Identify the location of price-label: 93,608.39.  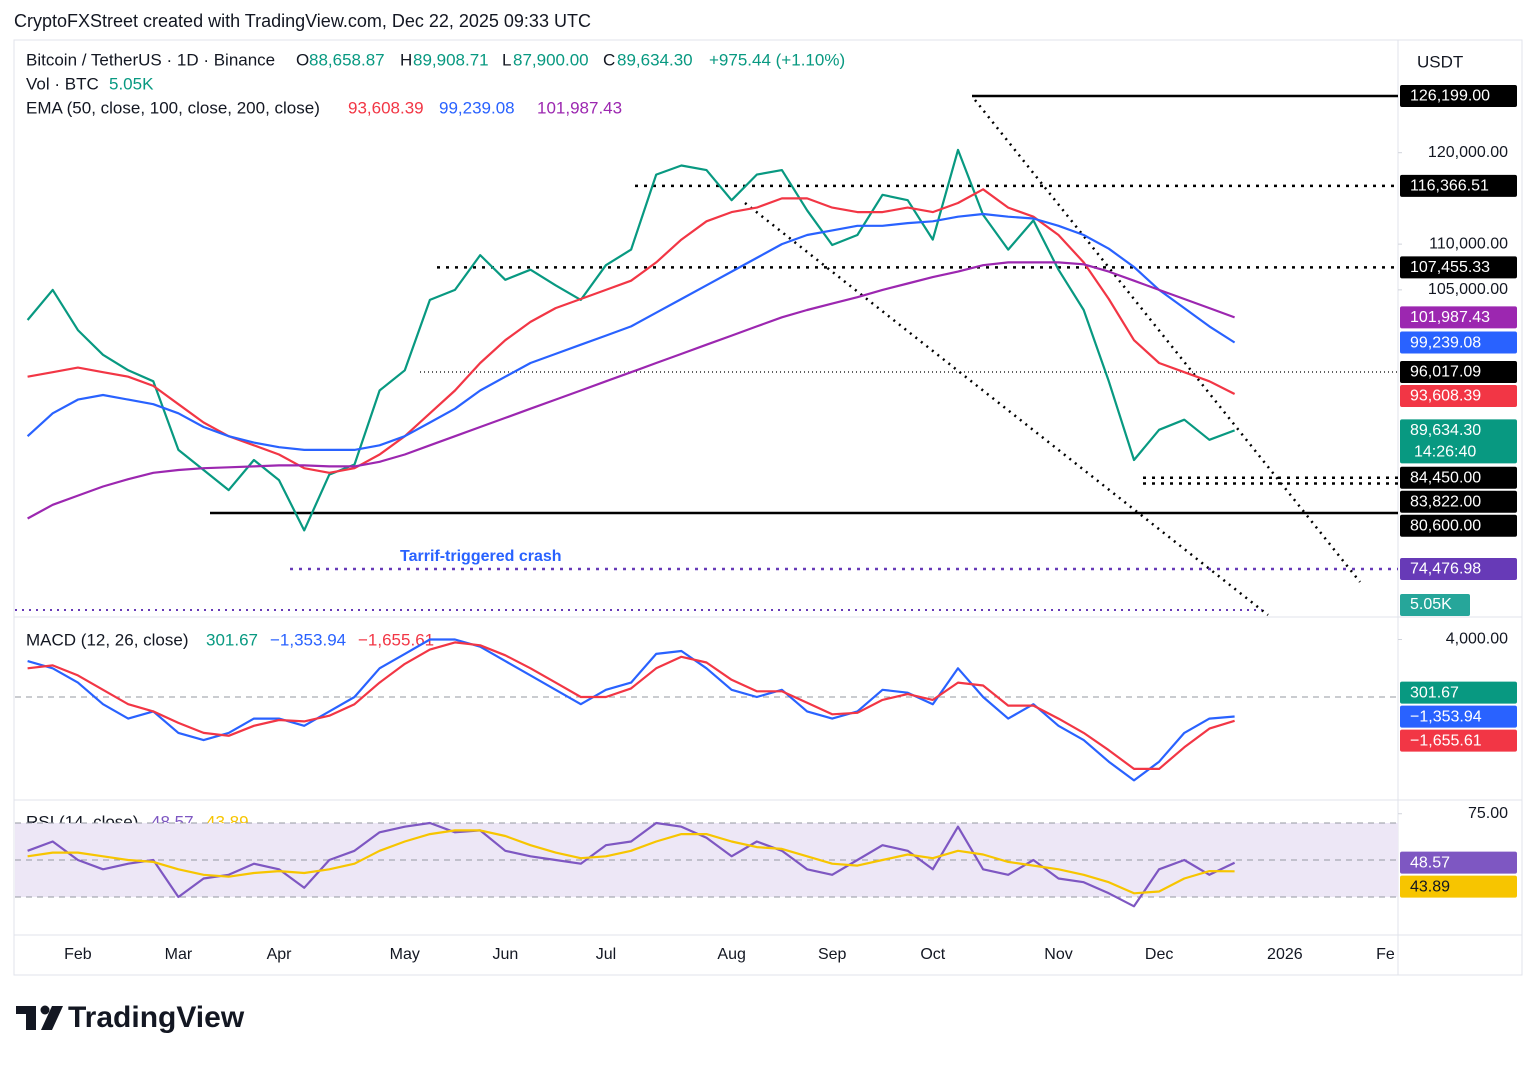
(1445, 396).